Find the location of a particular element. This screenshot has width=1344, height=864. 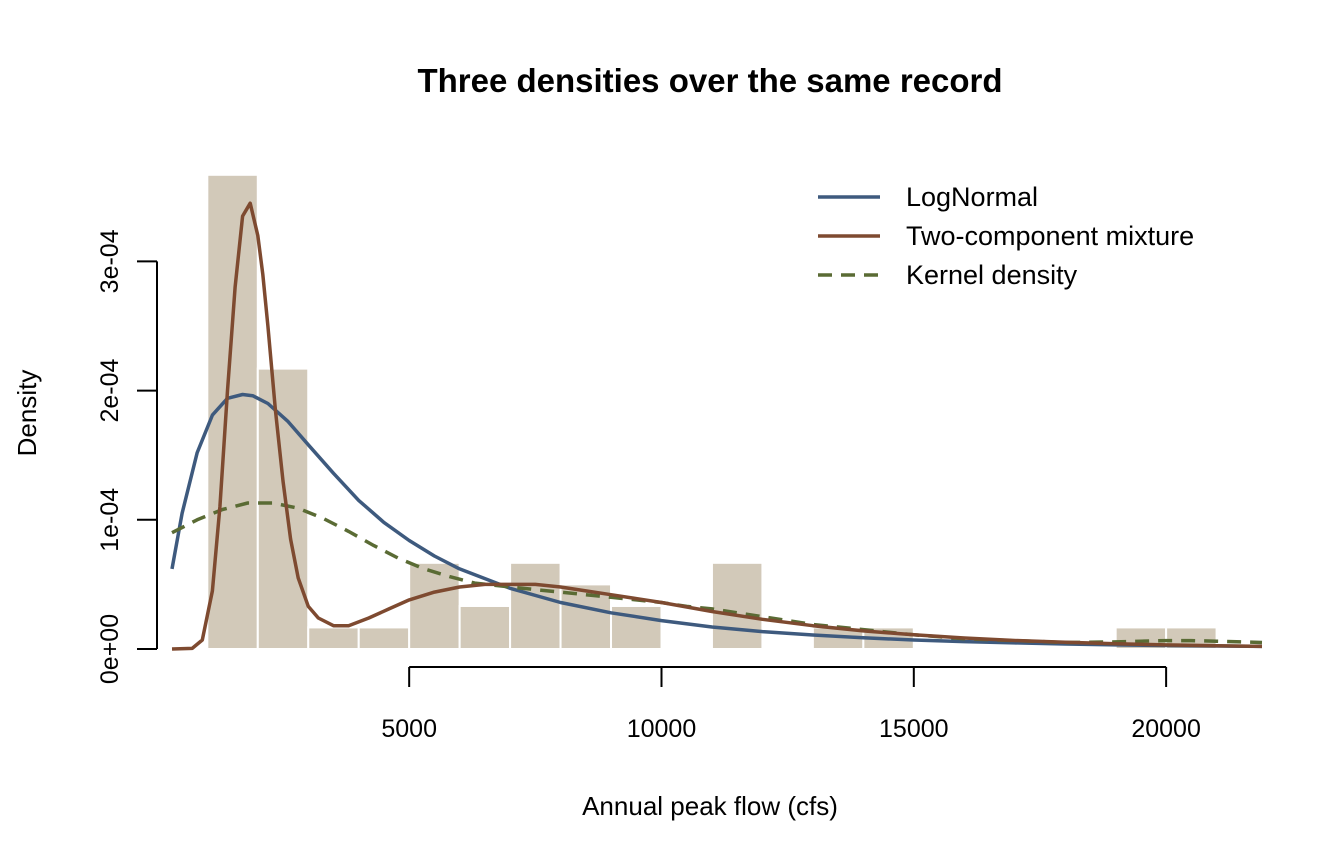

legend-label-kernel-density: Kernel density is located at coordinates (992, 275).